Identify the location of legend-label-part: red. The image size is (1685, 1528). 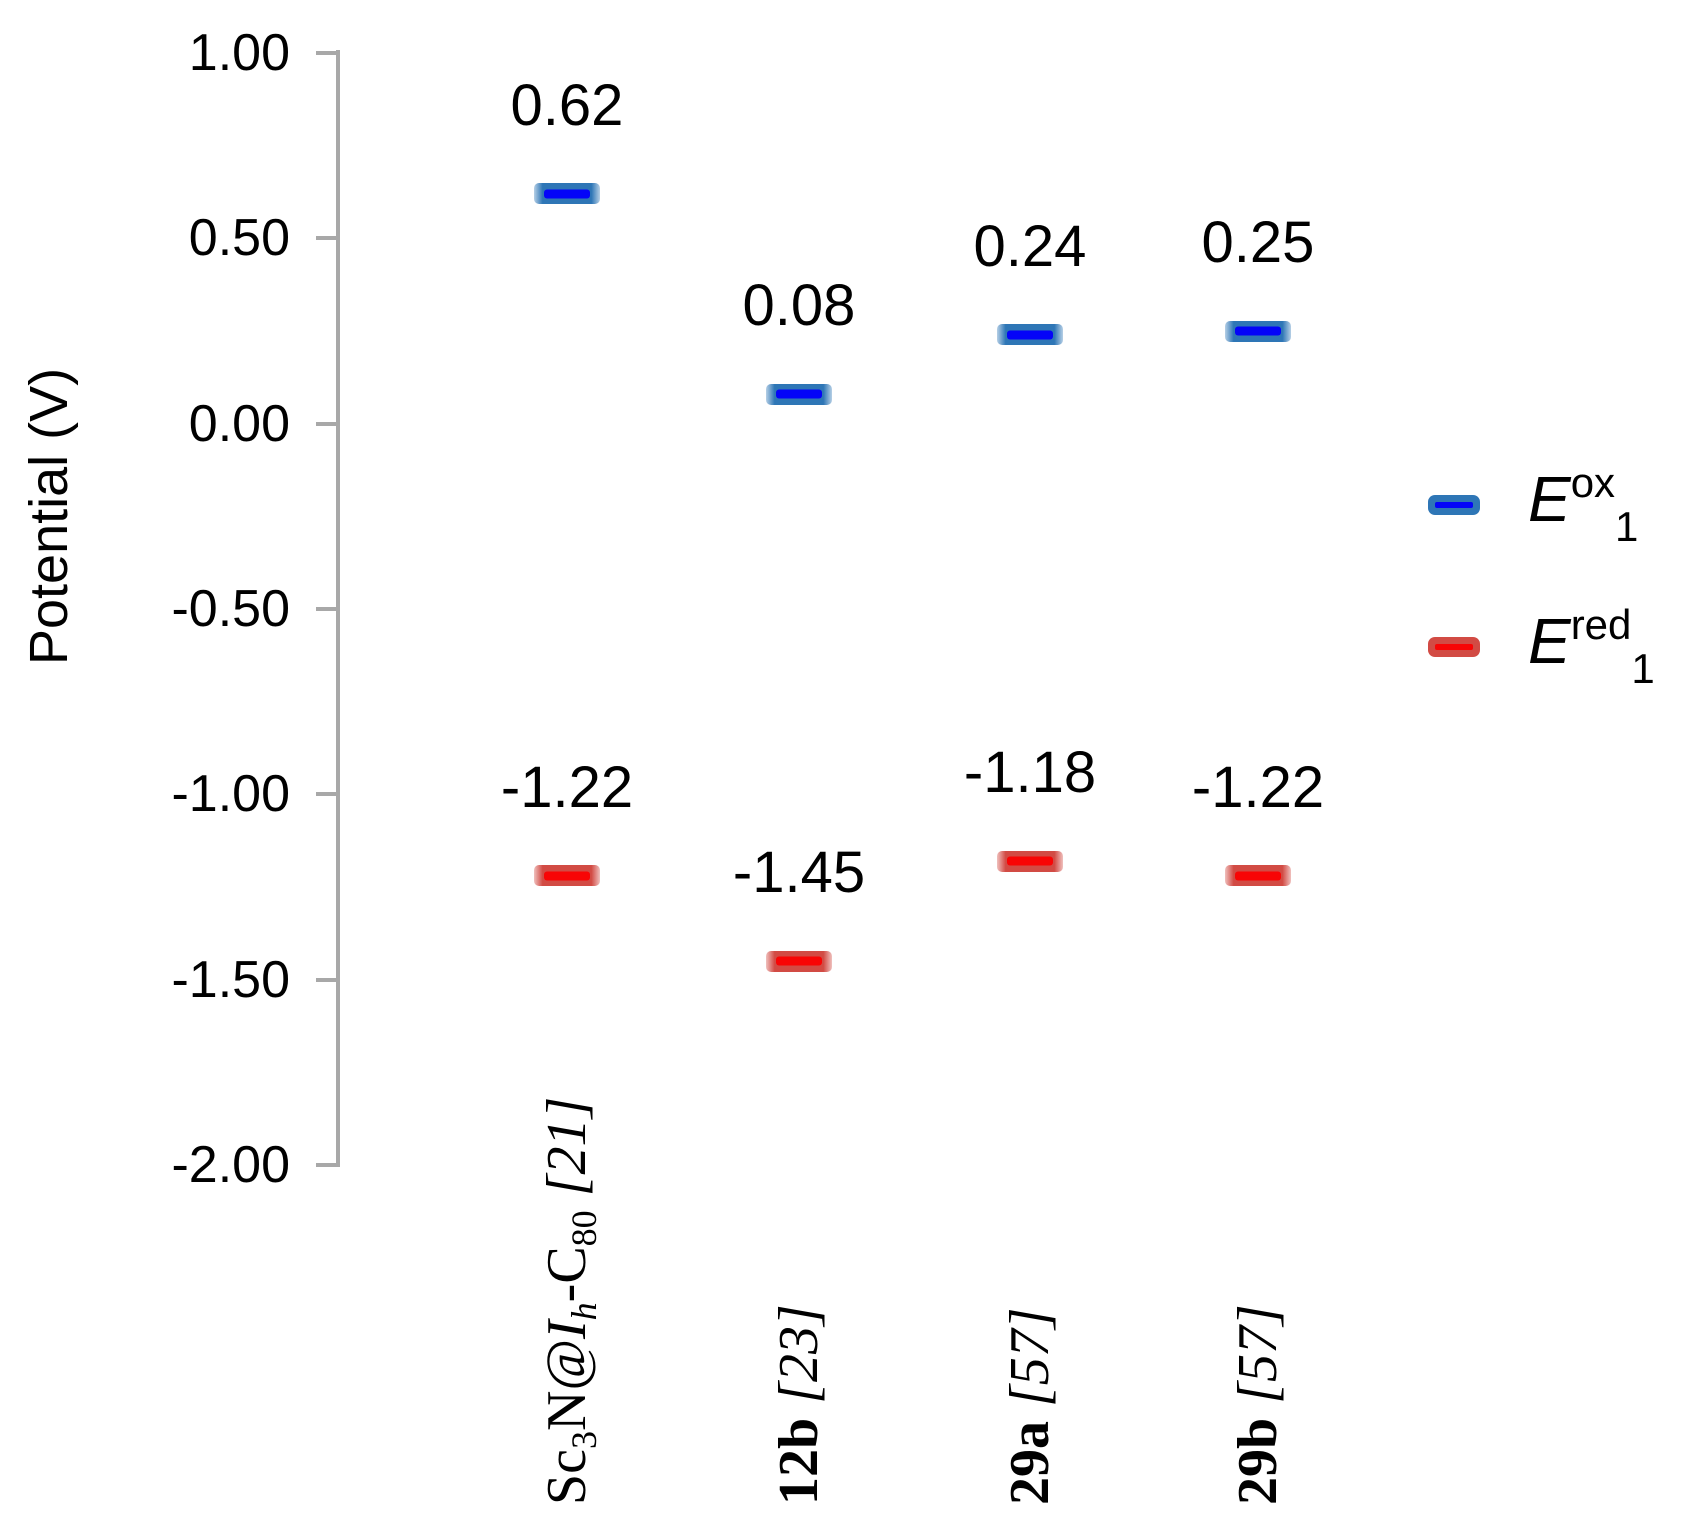
(1601, 624).